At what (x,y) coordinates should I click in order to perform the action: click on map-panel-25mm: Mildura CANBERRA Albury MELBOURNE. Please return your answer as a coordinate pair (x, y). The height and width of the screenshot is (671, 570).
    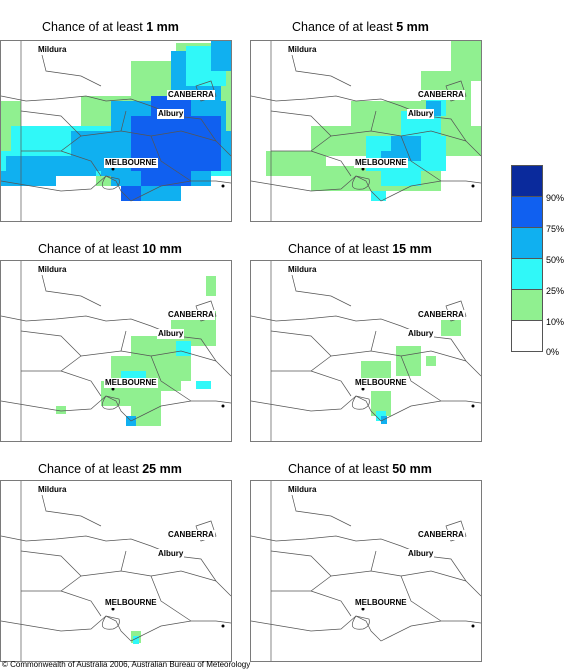
    Looking at the image, I should click on (116, 571).